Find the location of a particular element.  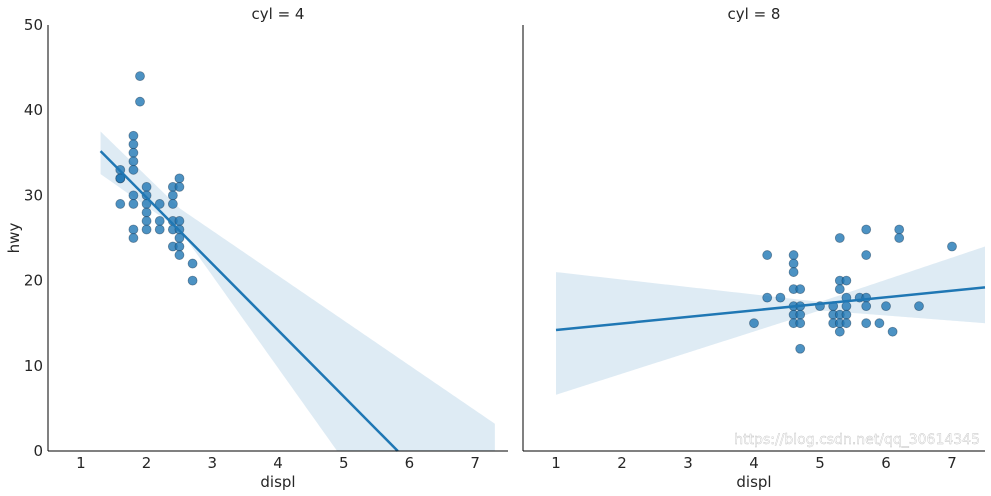

y-tick-label: 20 is located at coordinates (33, 281).